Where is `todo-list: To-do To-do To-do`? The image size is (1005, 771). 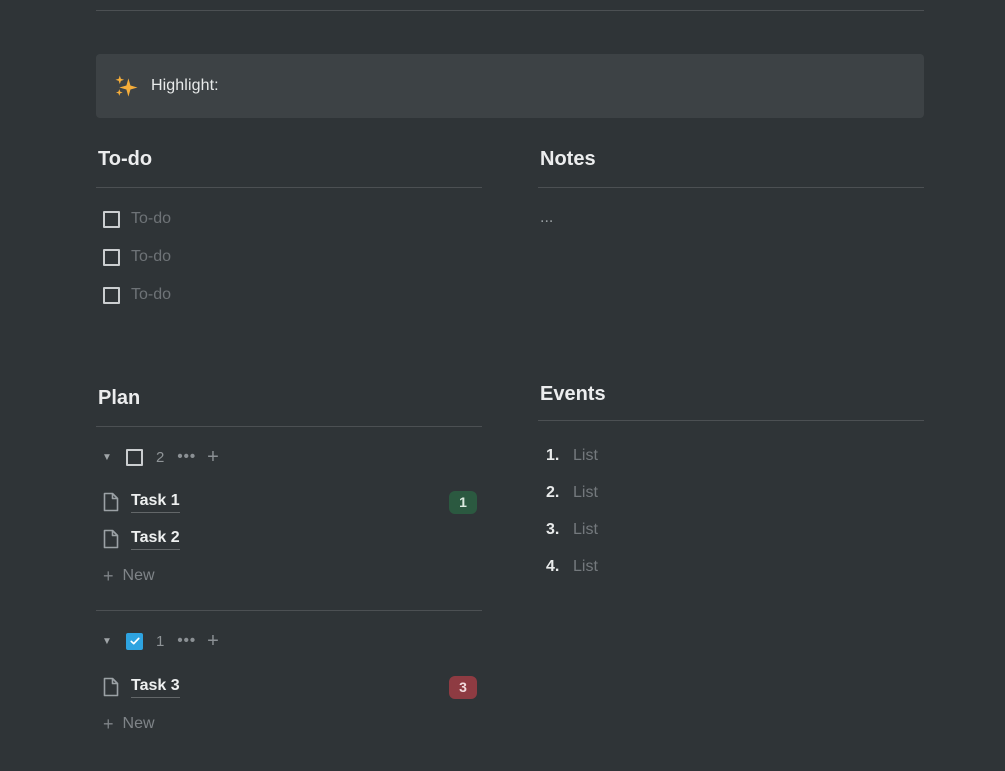 todo-list: To-do To-do To-do is located at coordinates (289, 257).